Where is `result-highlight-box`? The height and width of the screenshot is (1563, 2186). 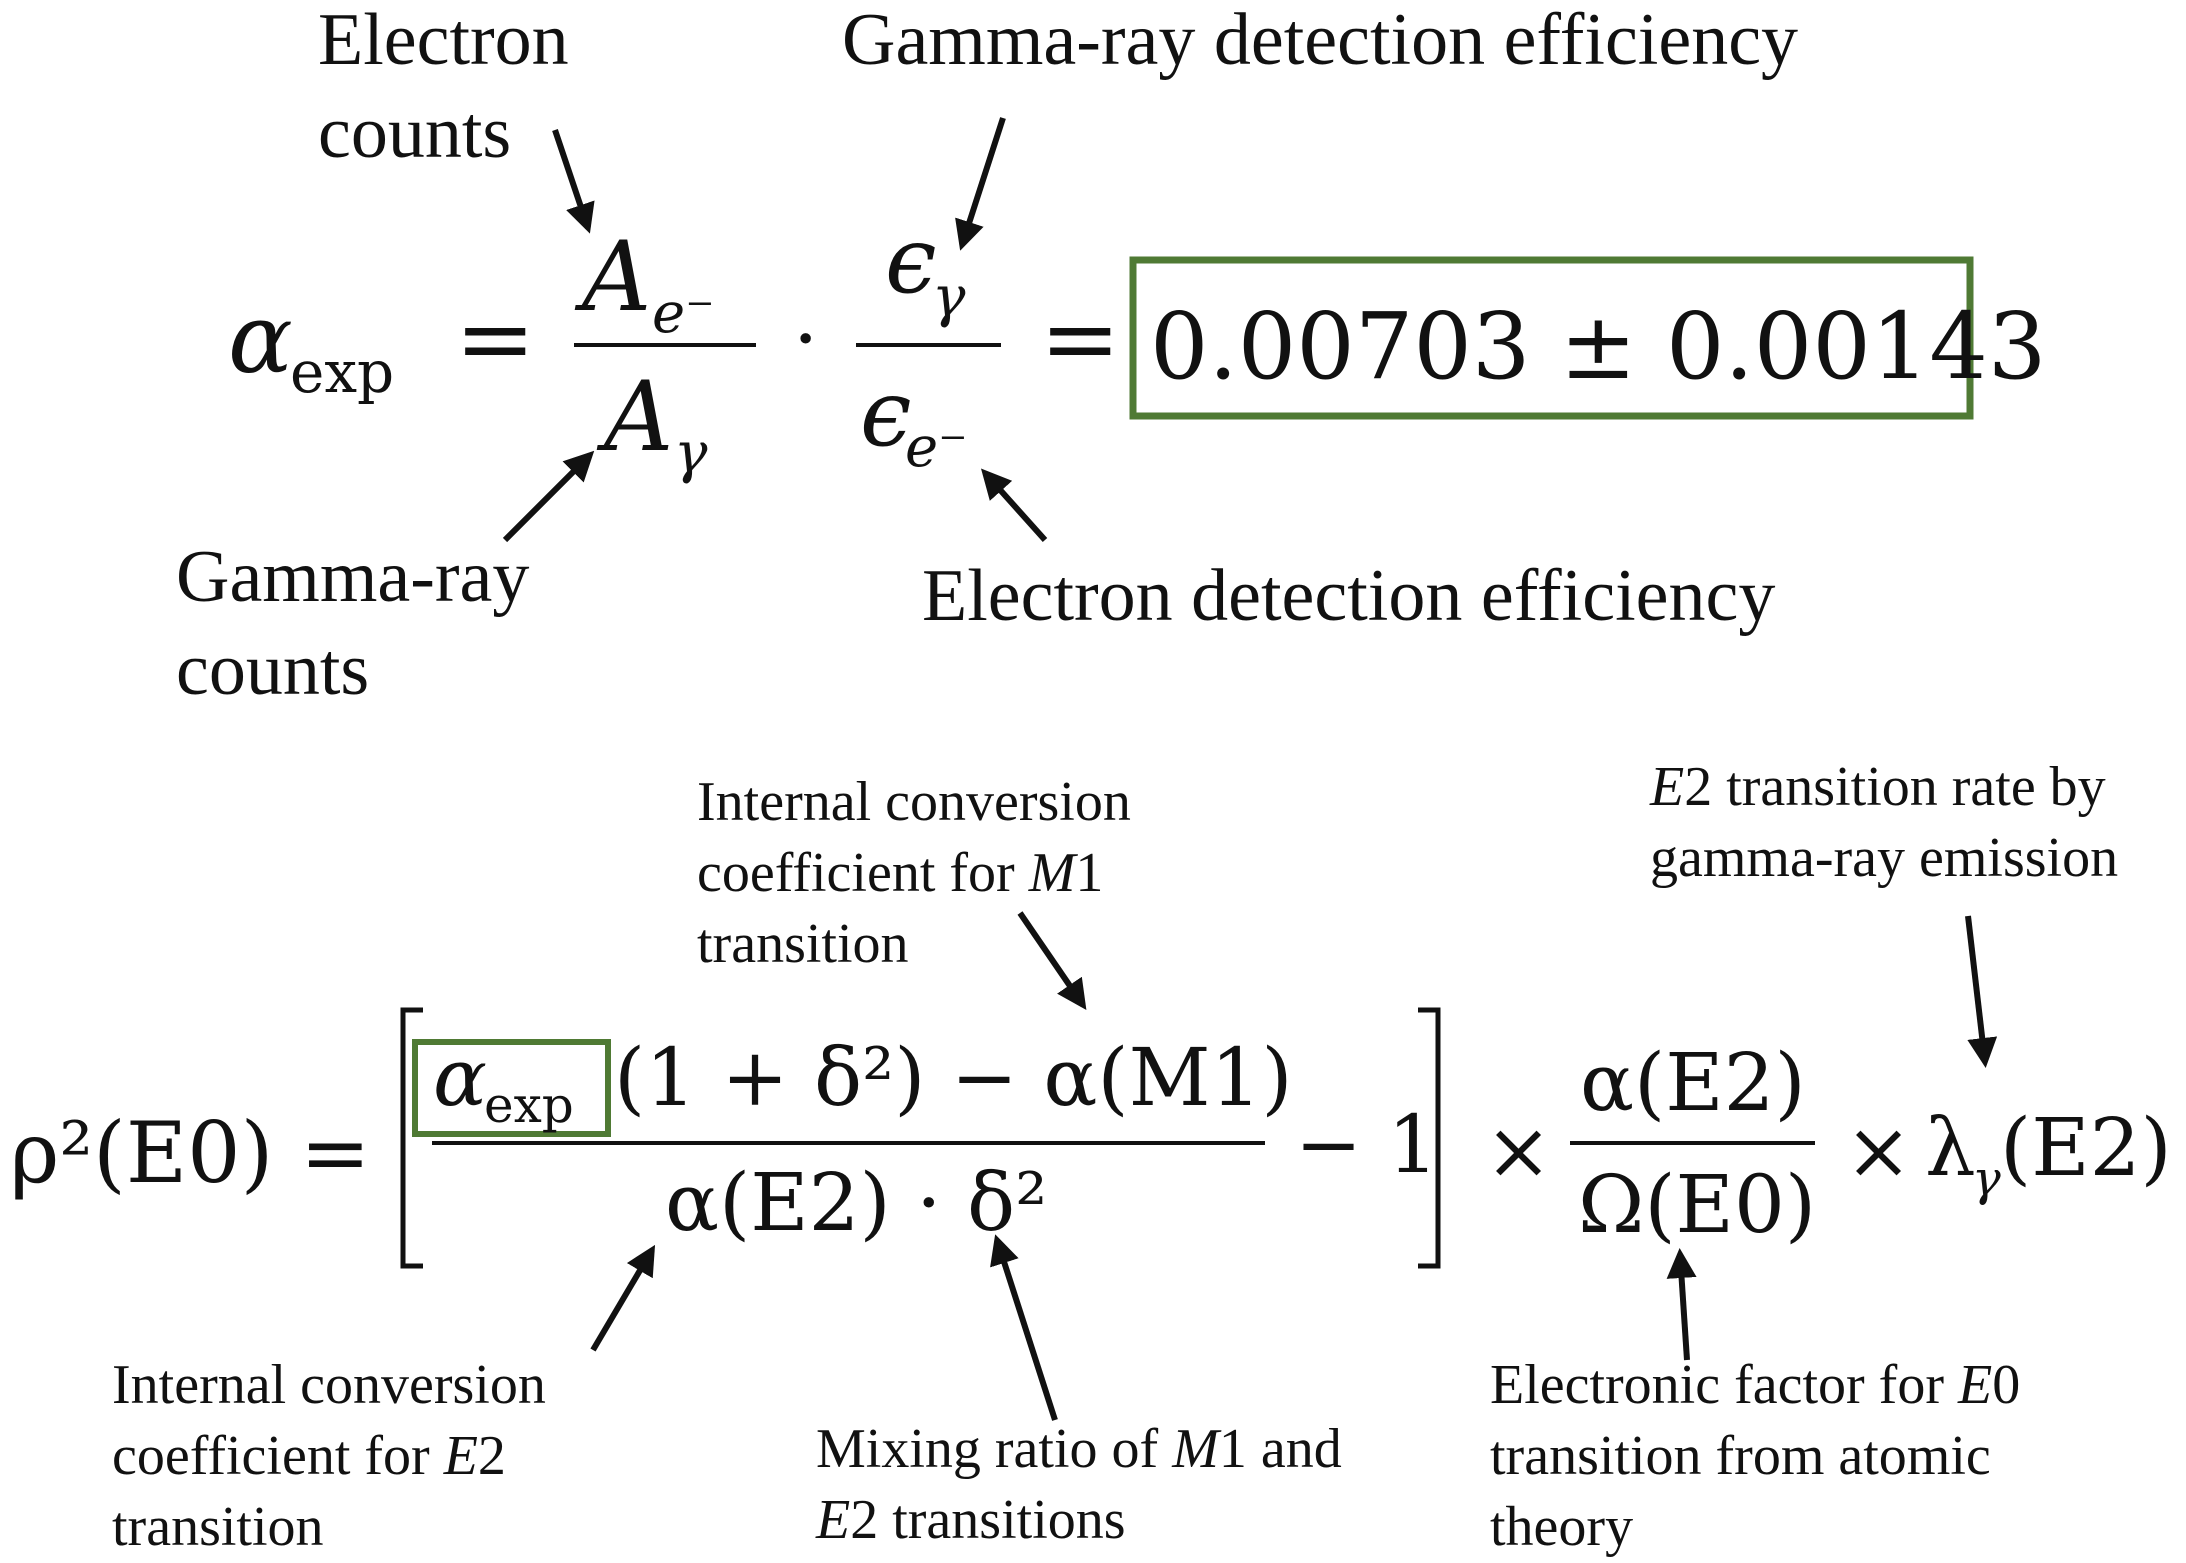 result-highlight-box is located at coordinates (1551, 338).